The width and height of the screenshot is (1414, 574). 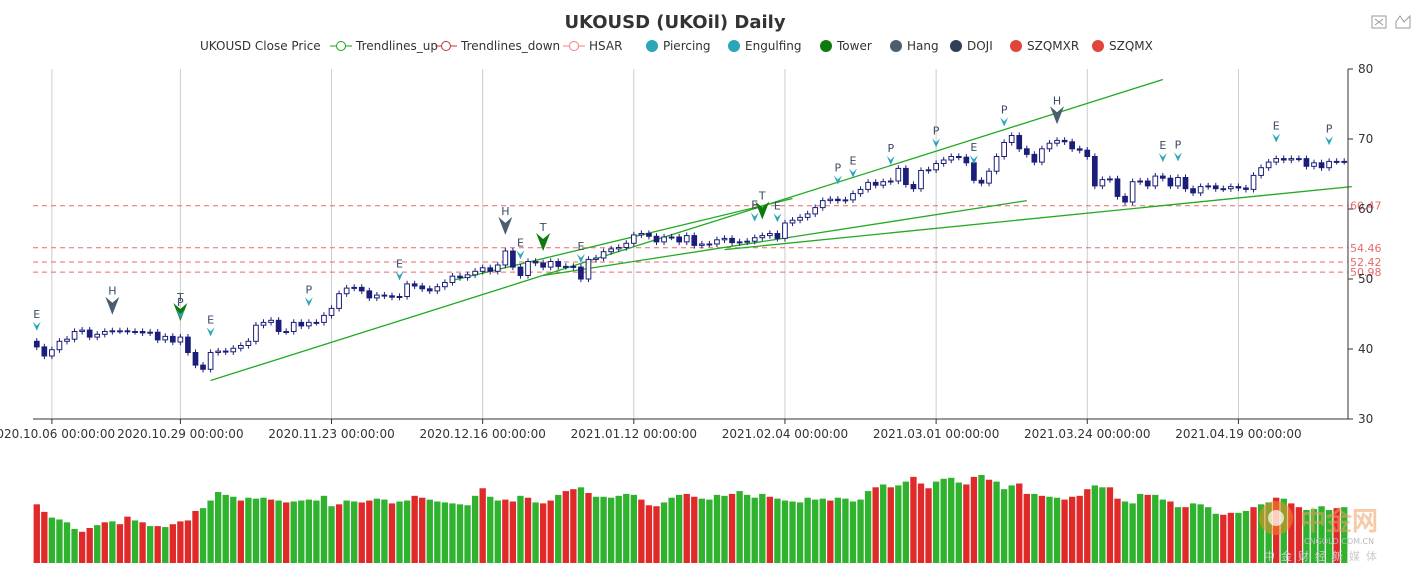 I want to click on legend-item: SZQMX, so click(x=1122, y=46).